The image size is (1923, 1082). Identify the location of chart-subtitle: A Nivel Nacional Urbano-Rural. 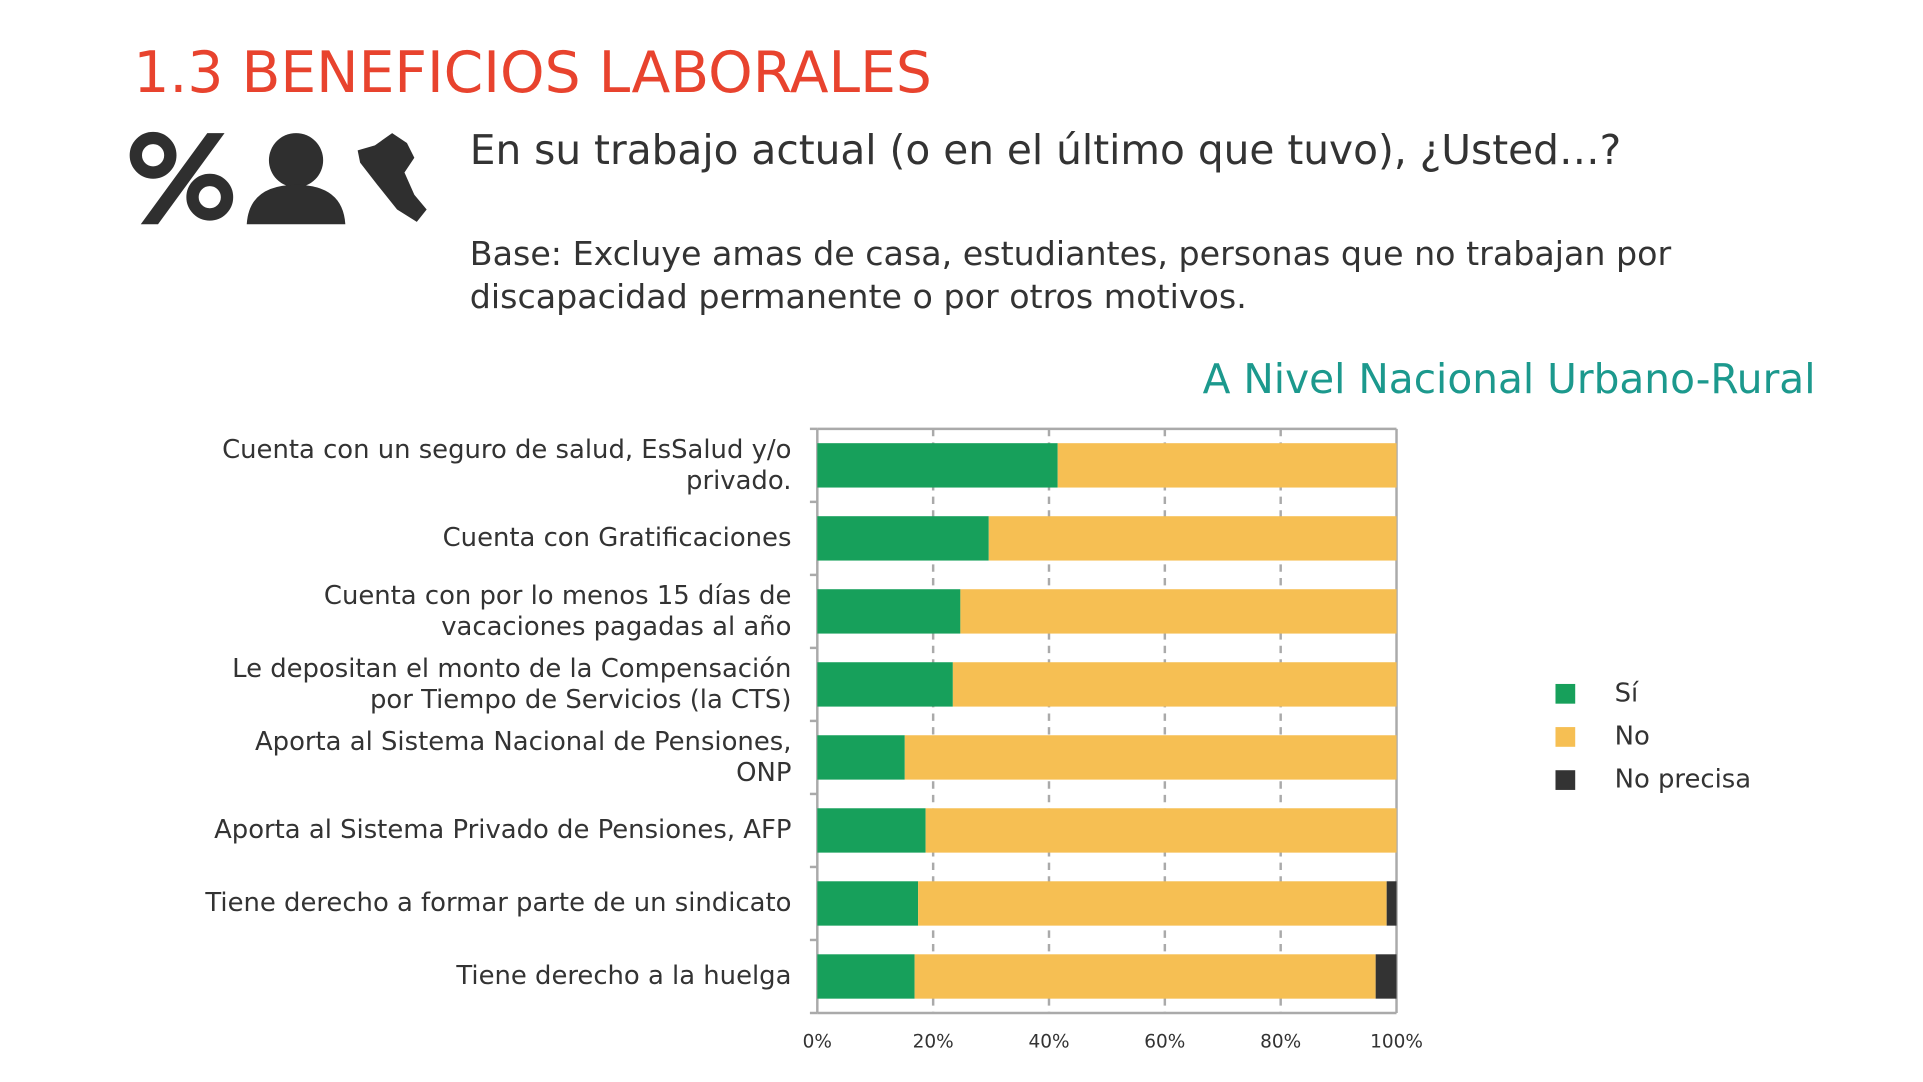
(1509, 379).